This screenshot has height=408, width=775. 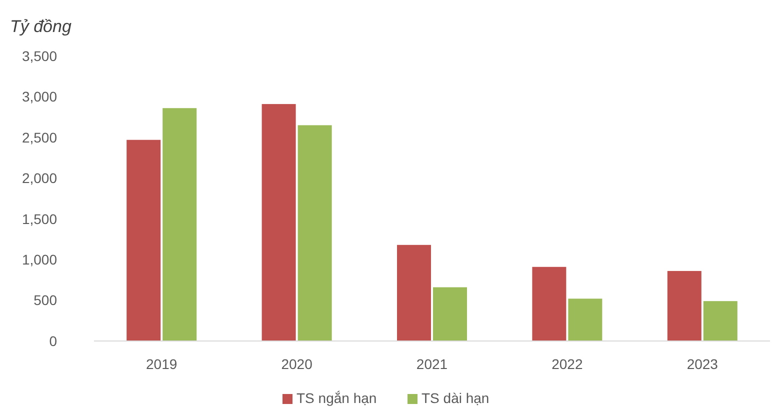 I want to click on y-tick-label: 0, so click(x=53, y=340).